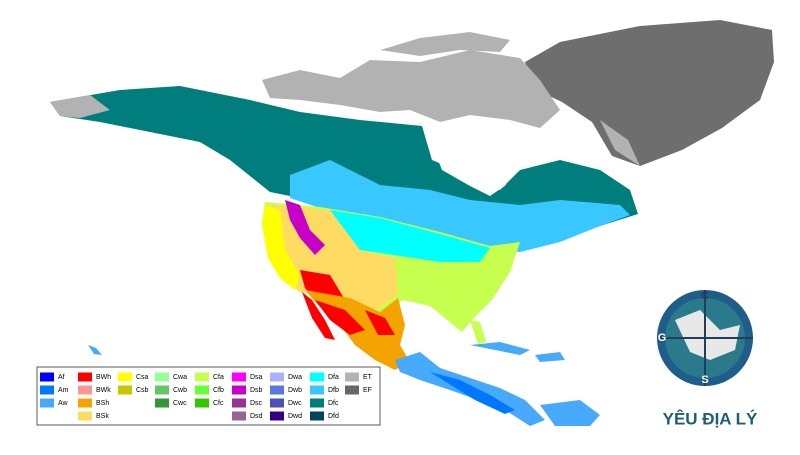  What do you see at coordinates (305, 227) in the screenshot?
I see `us-mountains` at bounding box center [305, 227].